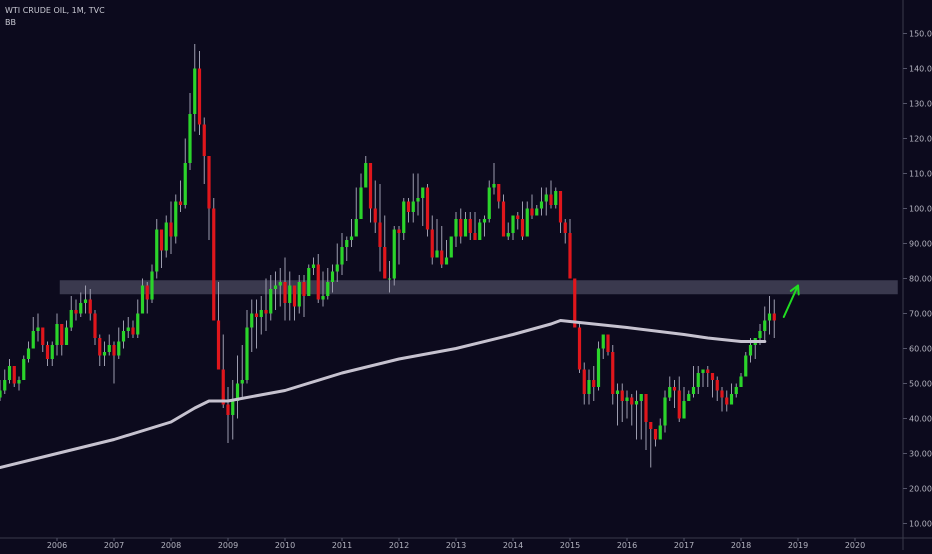  What do you see at coordinates (920, 69) in the screenshot?
I see `price-tick-label: 140.00` at bounding box center [920, 69].